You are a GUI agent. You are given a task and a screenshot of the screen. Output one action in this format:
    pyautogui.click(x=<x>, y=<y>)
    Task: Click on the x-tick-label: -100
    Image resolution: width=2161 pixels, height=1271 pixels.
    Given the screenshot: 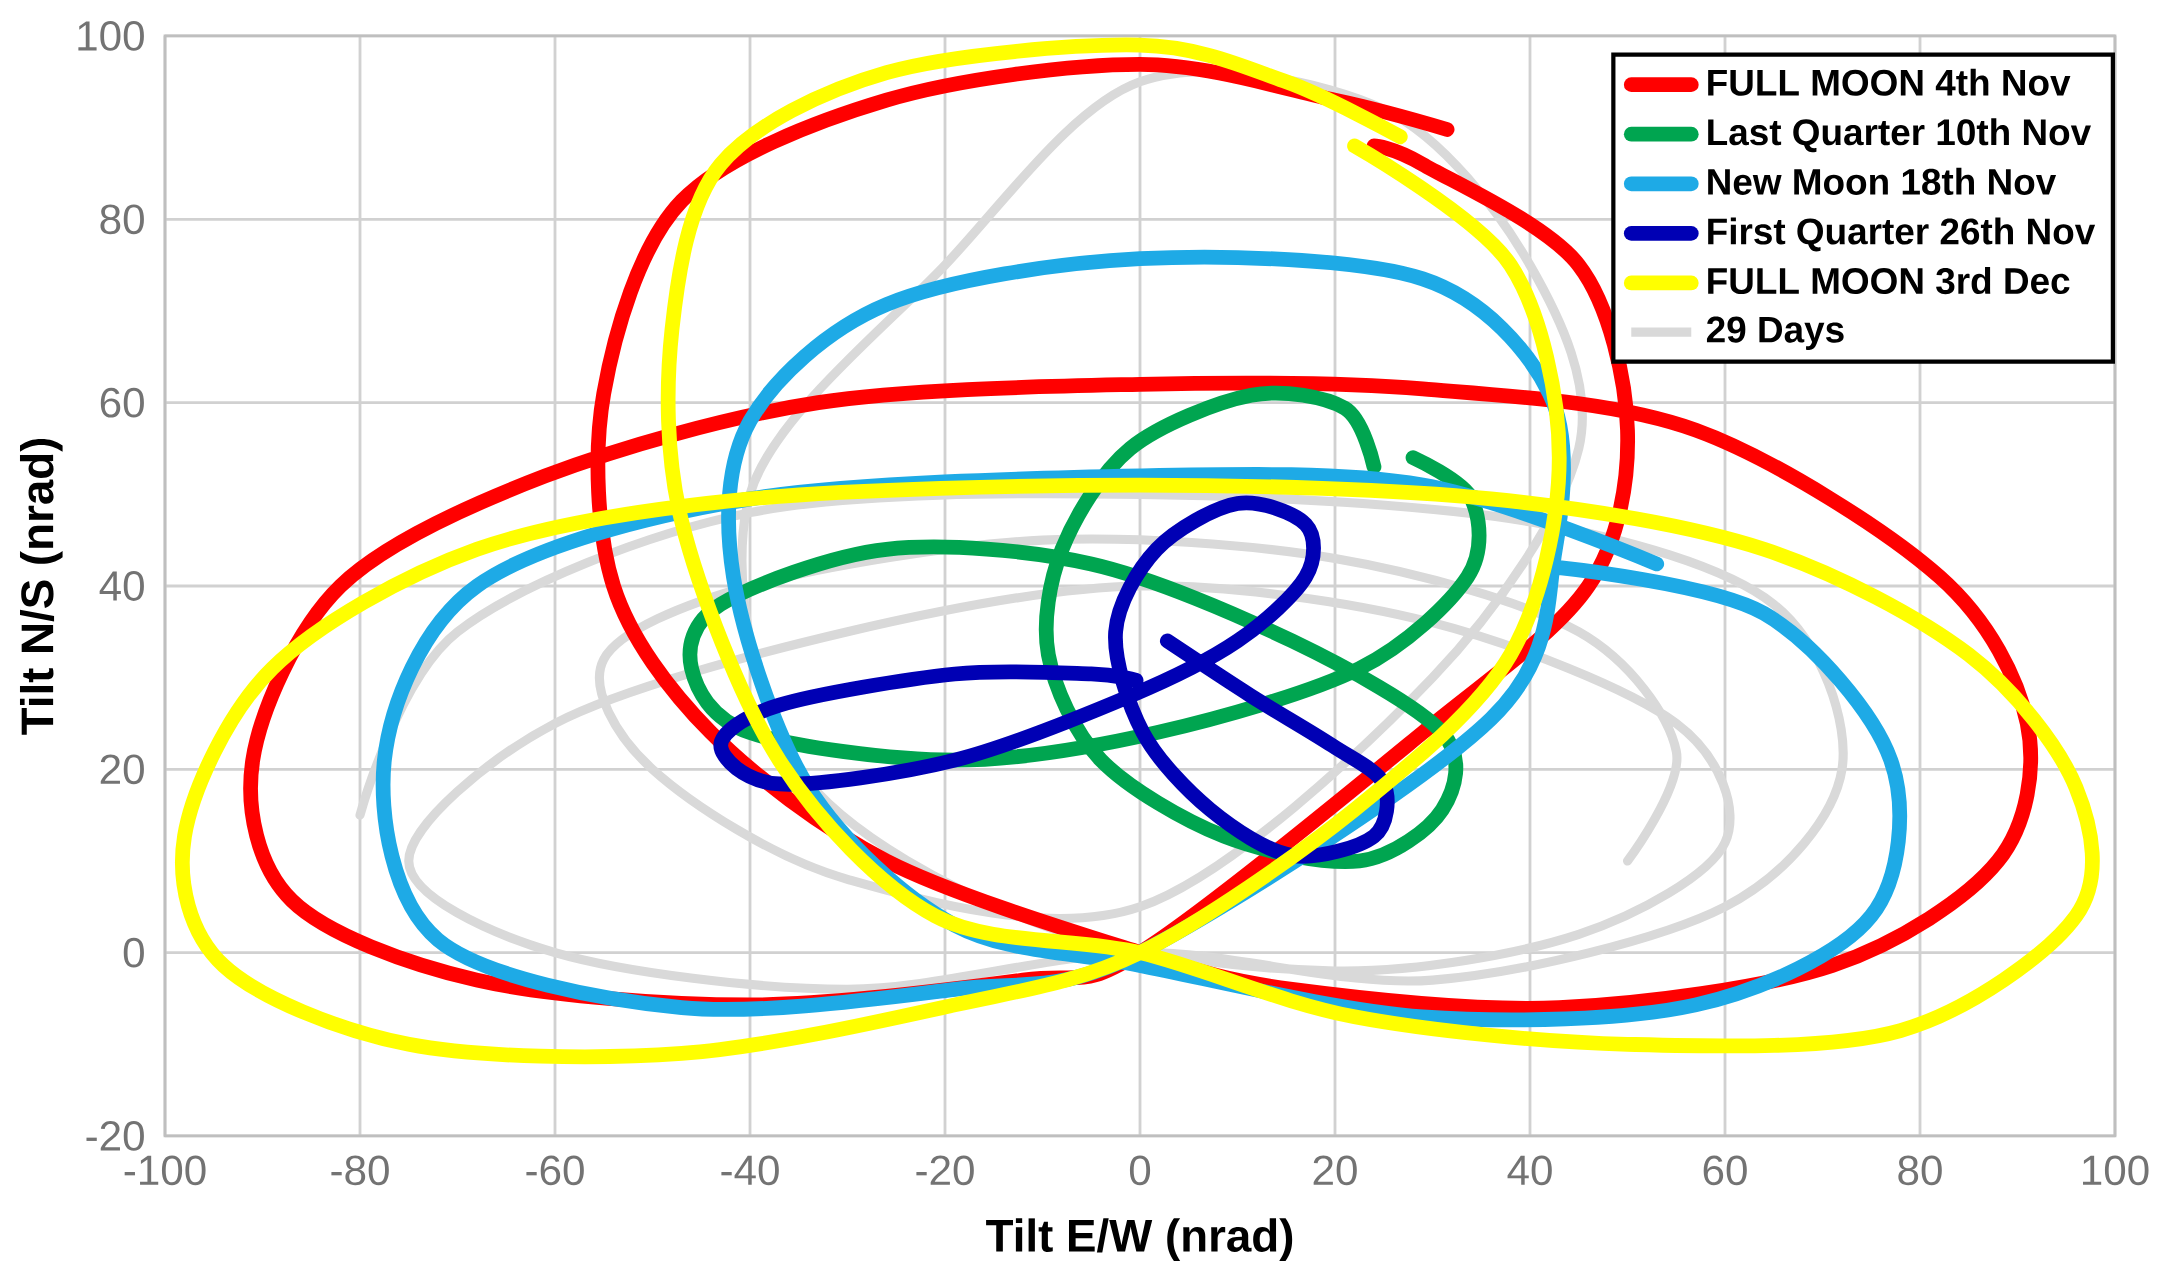 What is the action you would take?
    pyautogui.click(x=165, y=1170)
    